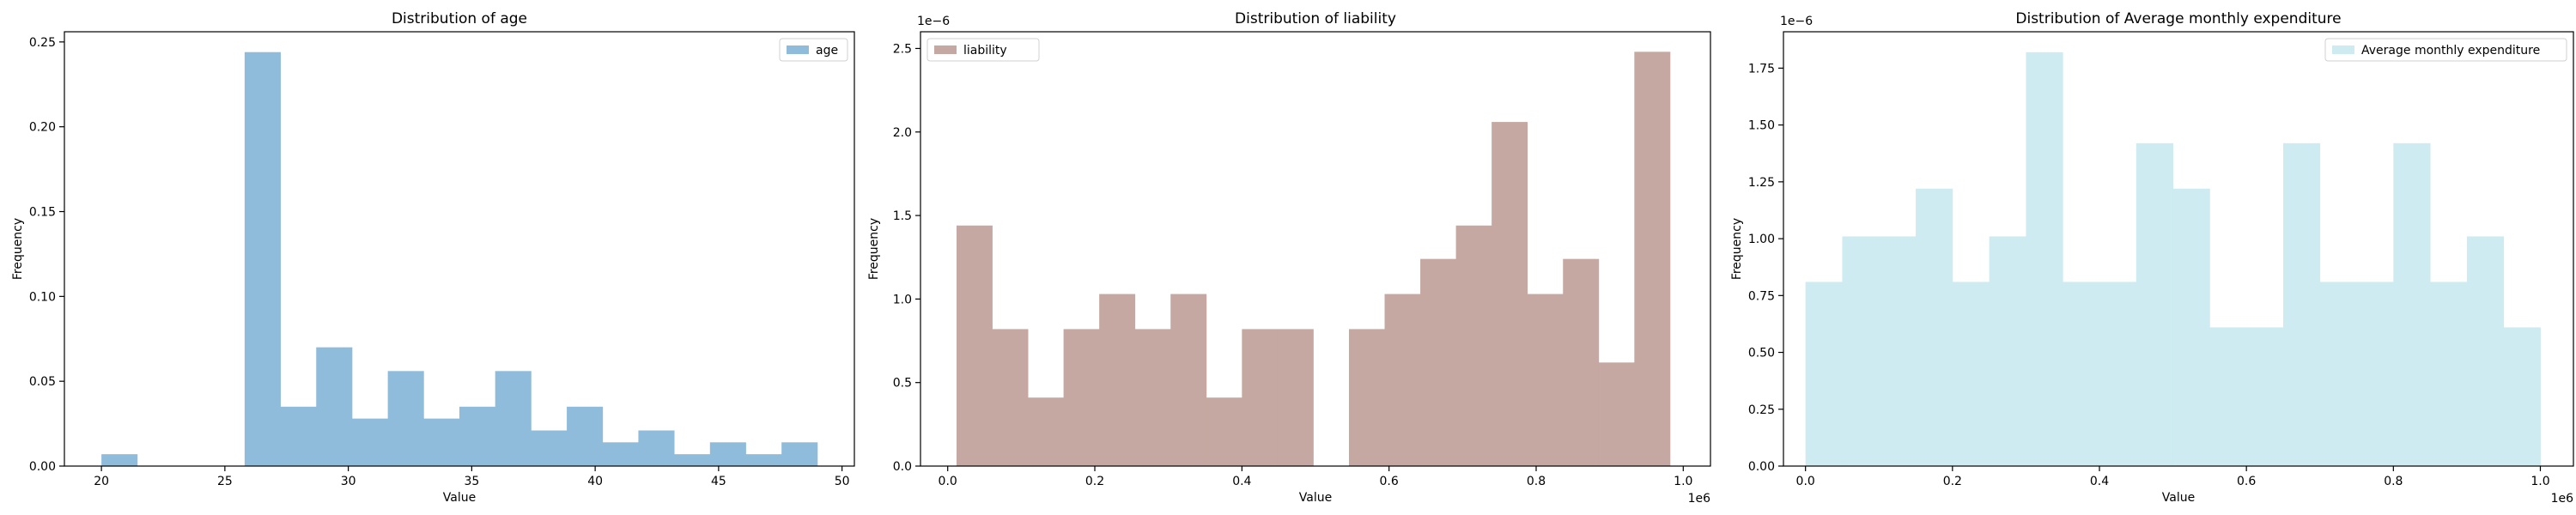  Describe the element at coordinates (1762, 296) in the screenshot. I see `y-tick-label: 0.75` at that location.